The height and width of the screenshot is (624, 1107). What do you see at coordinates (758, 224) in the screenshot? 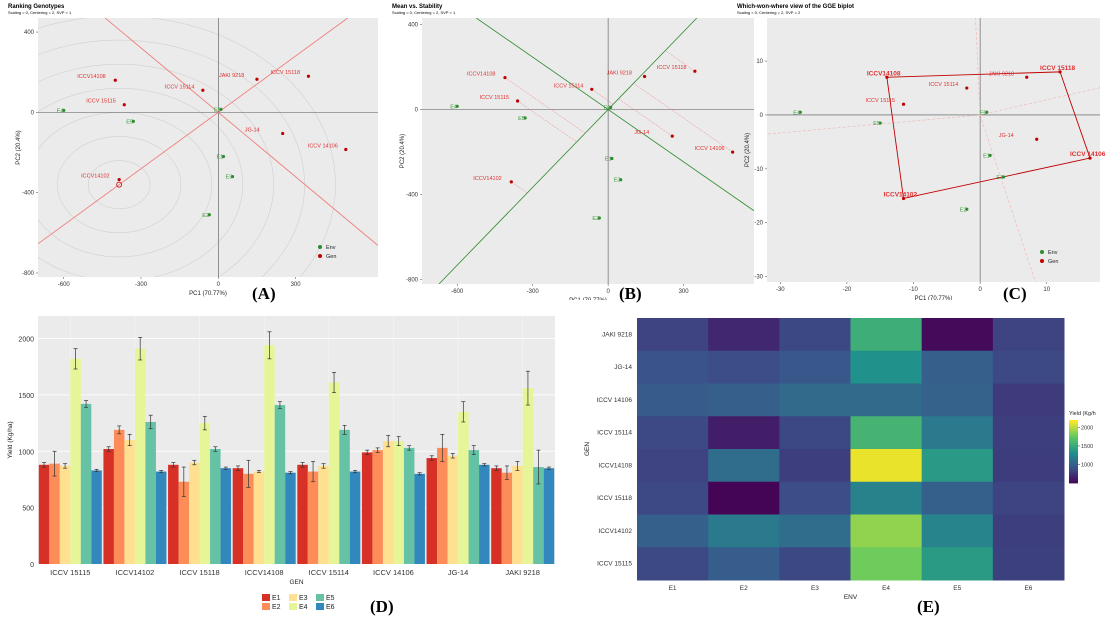
I see `y-tick-label: -20` at bounding box center [758, 224].